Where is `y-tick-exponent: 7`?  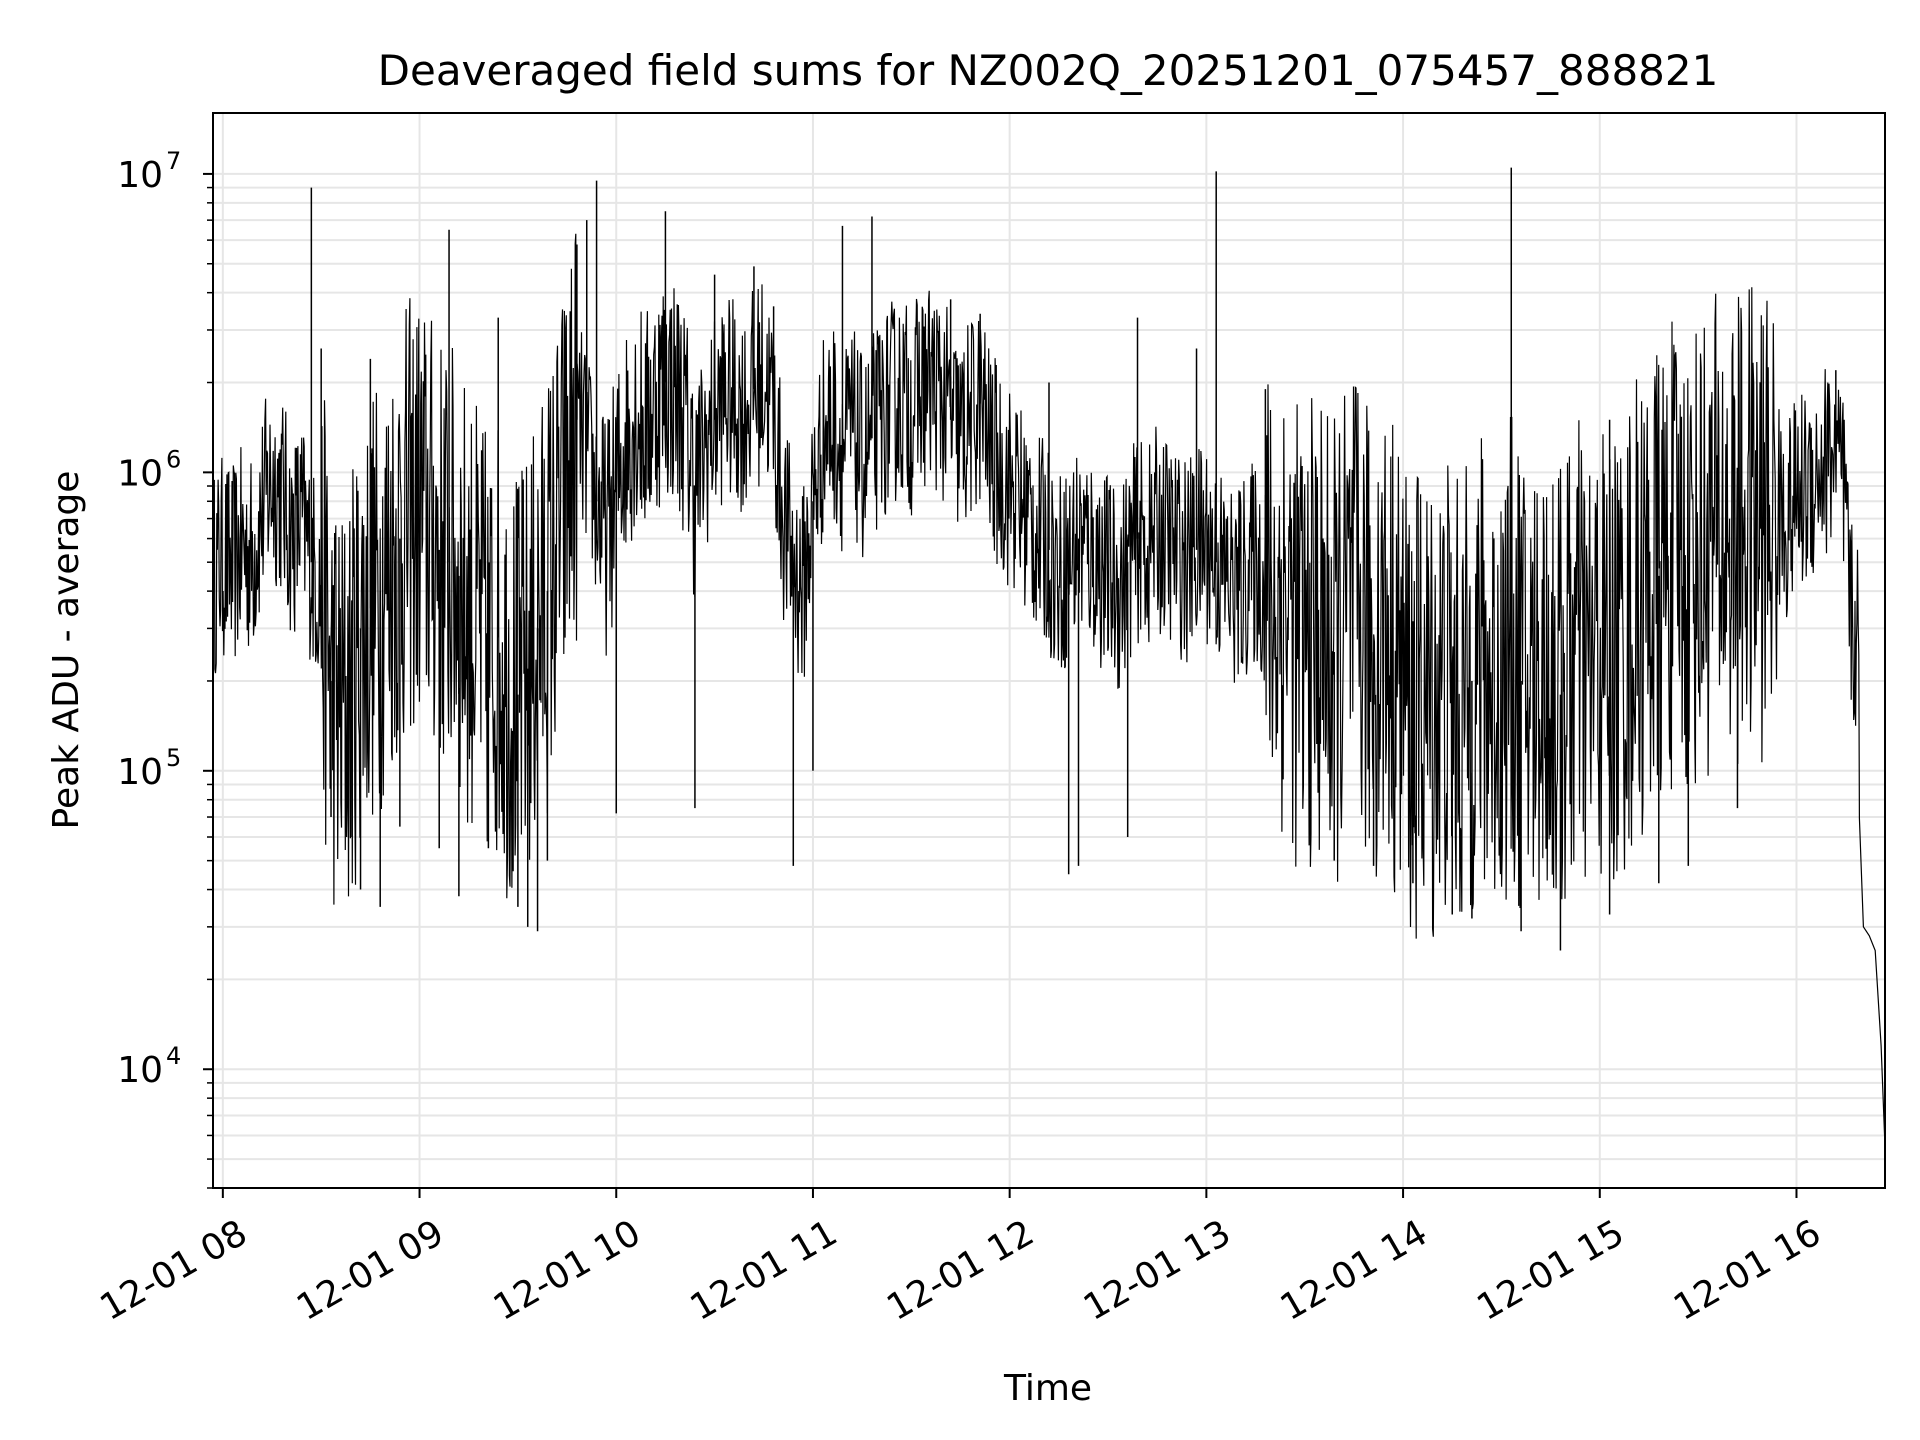
y-tick-exponent: 7 is located at coordinates (173, 161).